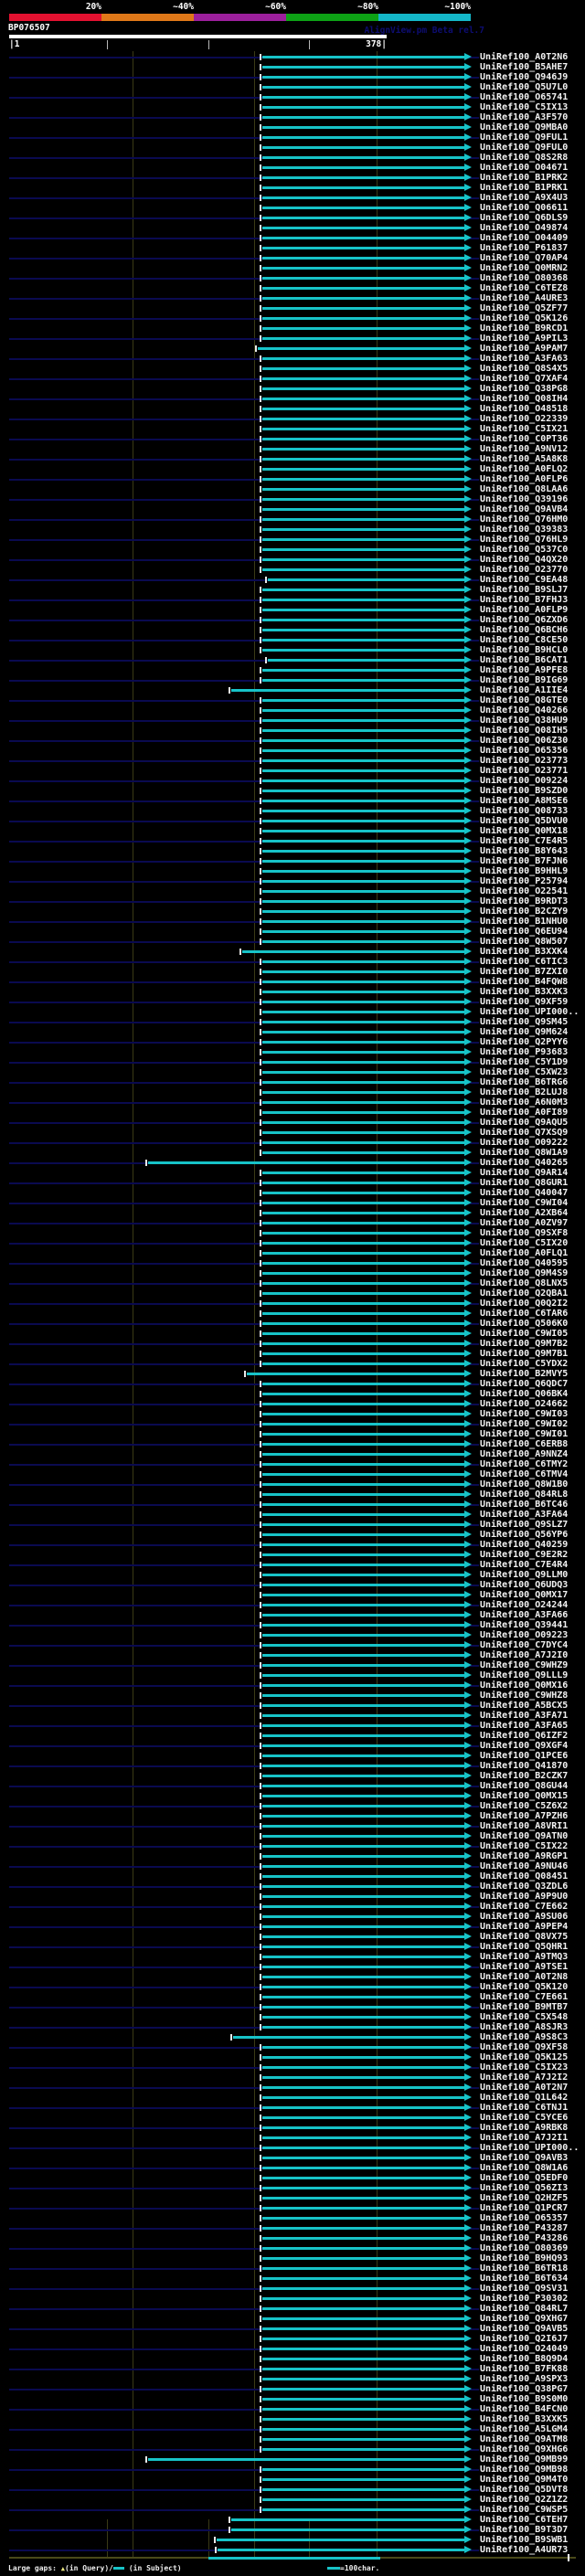 This screenshot has height=2576, width=585. Describe the element at coordinates (524, 2036) in the screenshot. I see `hit-label: UniRef100_A9S8C3` at that location.